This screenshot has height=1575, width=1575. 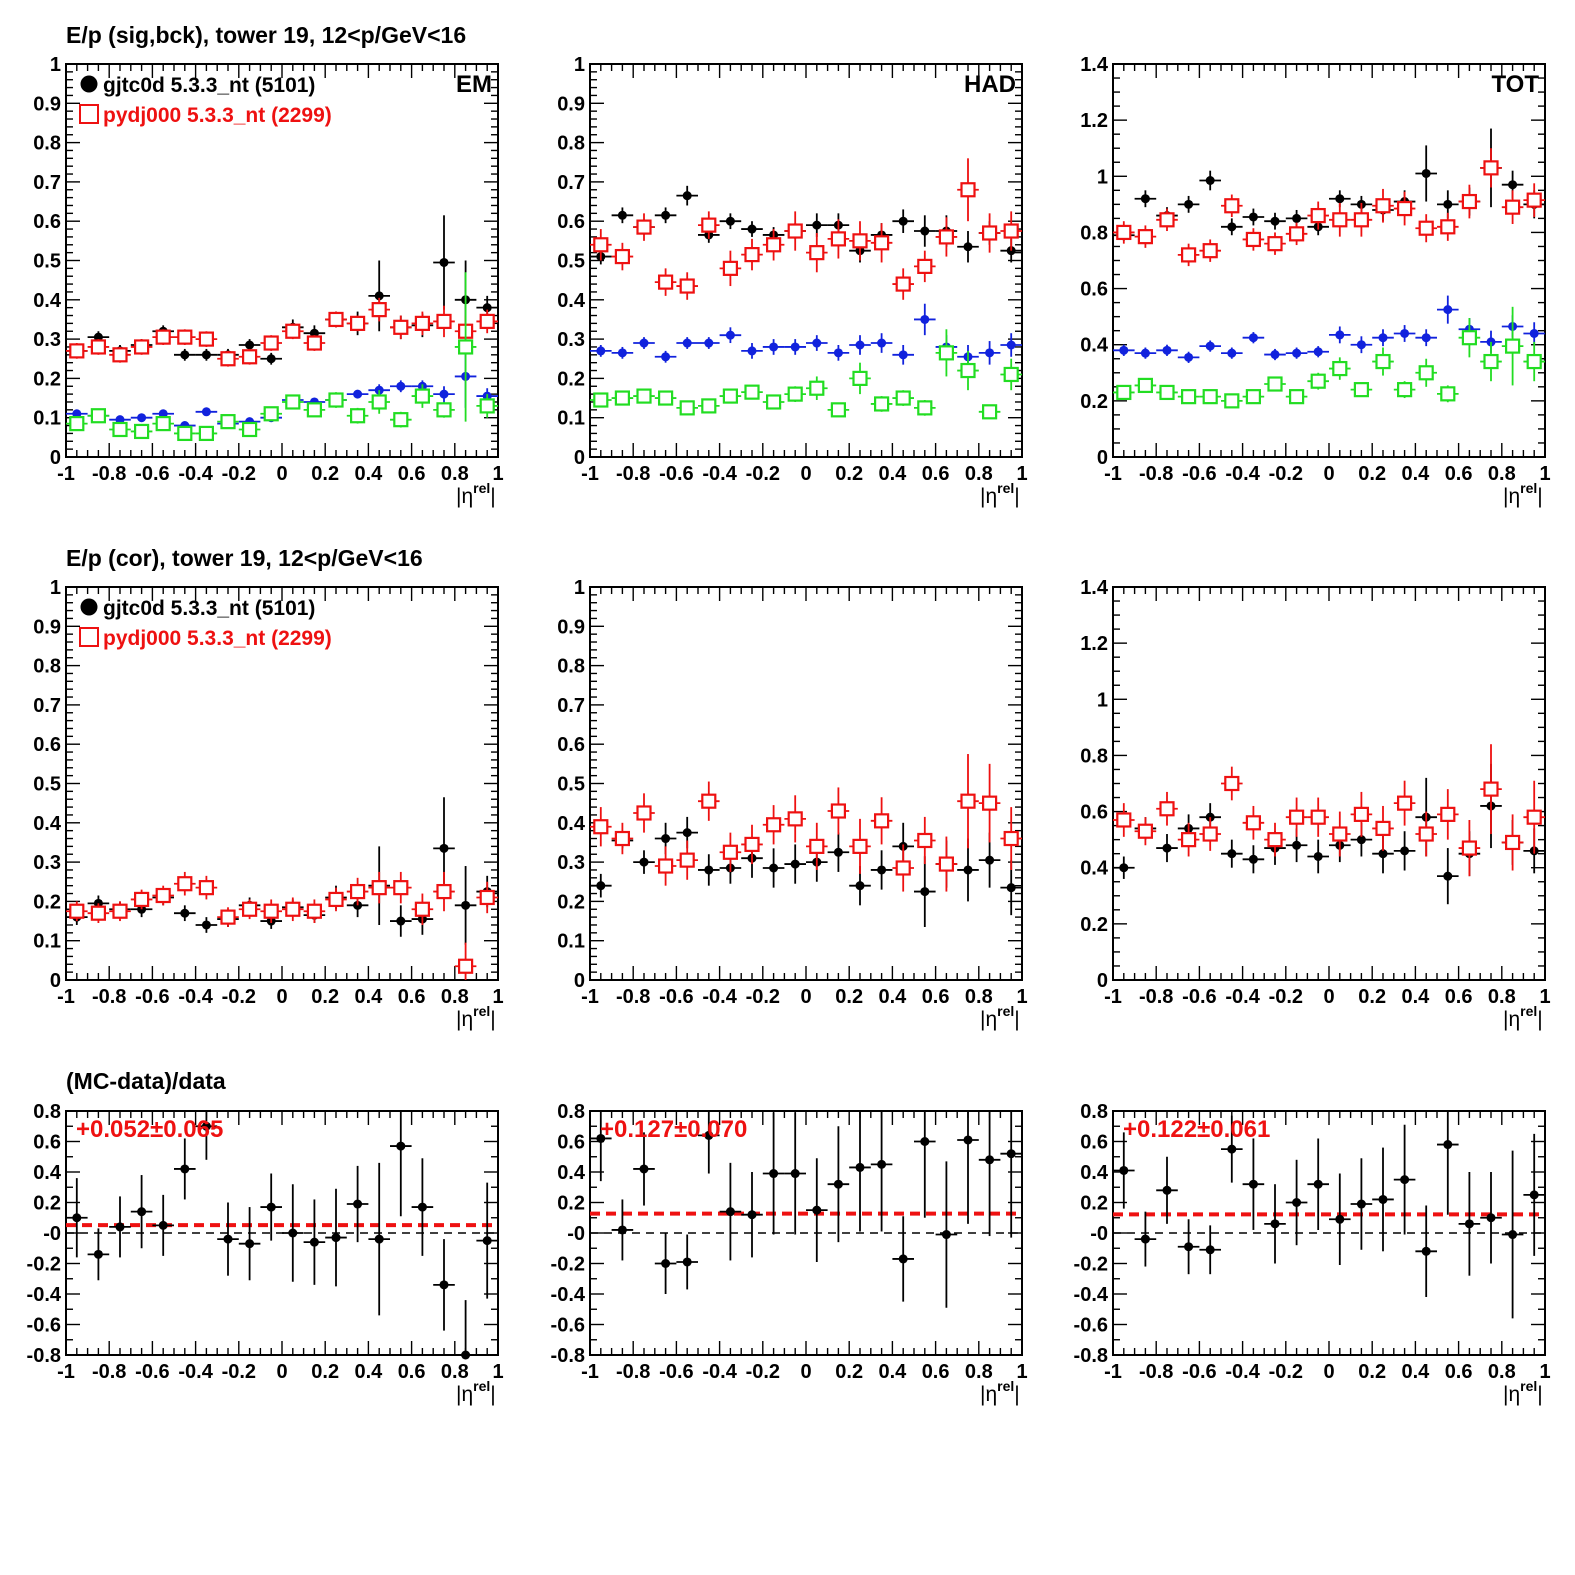 I want to click on y-tick-label: 1, so click(x=55, y=65).